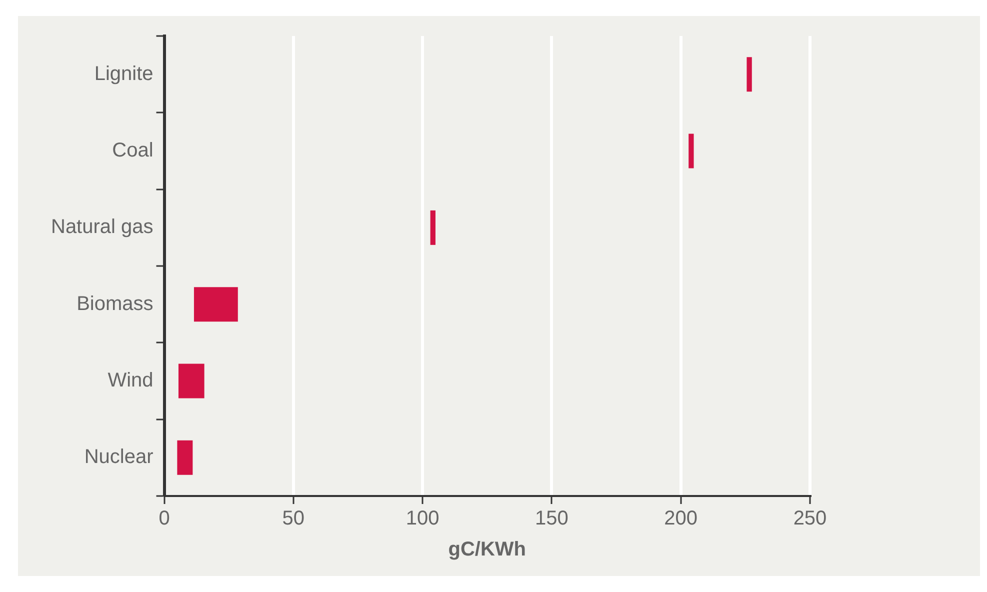 This screenshot has height=592, width=987. Describe the element at coordinates (810, 519) in the screenshot. I see `x-tick-label: 250` at that location.